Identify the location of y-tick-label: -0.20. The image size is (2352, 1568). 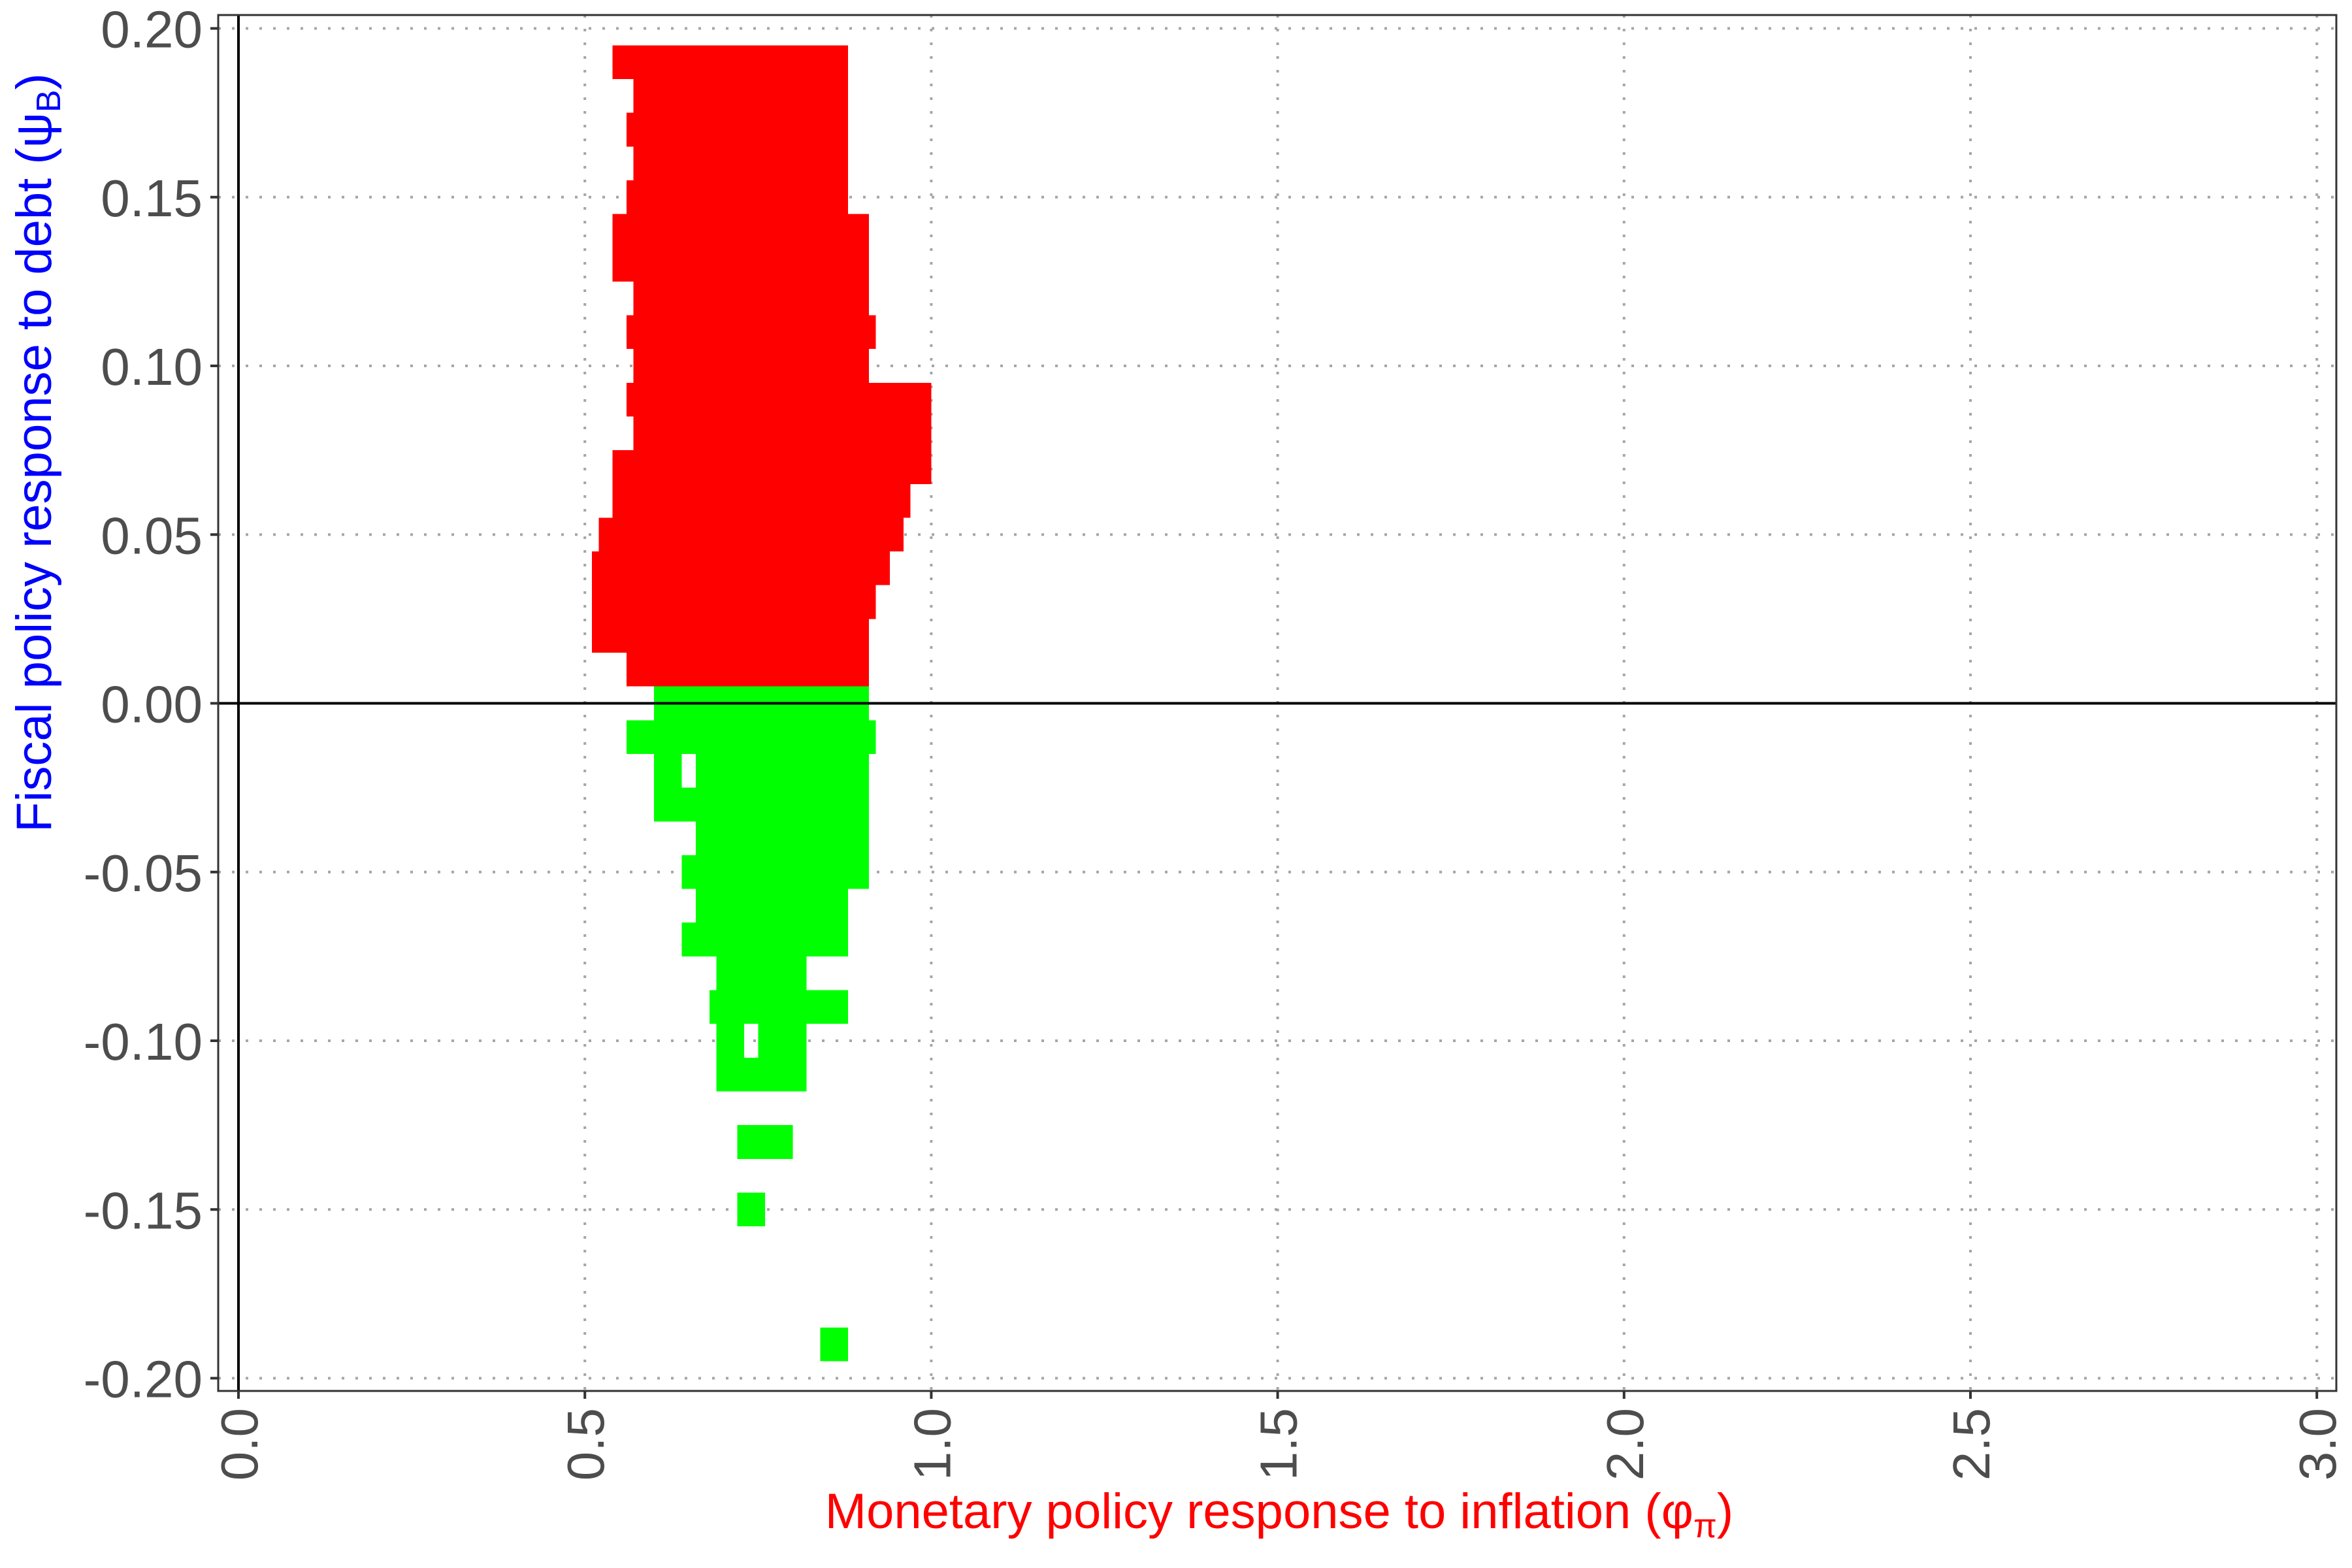
(143, 1379).